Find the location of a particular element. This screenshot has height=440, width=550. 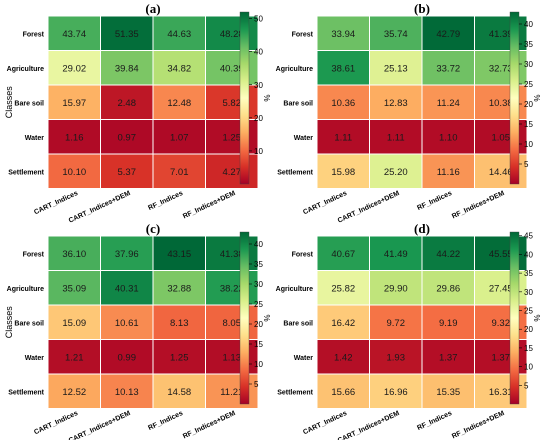

cell-value-label: 25.13 is located at coordinates (396, 68).